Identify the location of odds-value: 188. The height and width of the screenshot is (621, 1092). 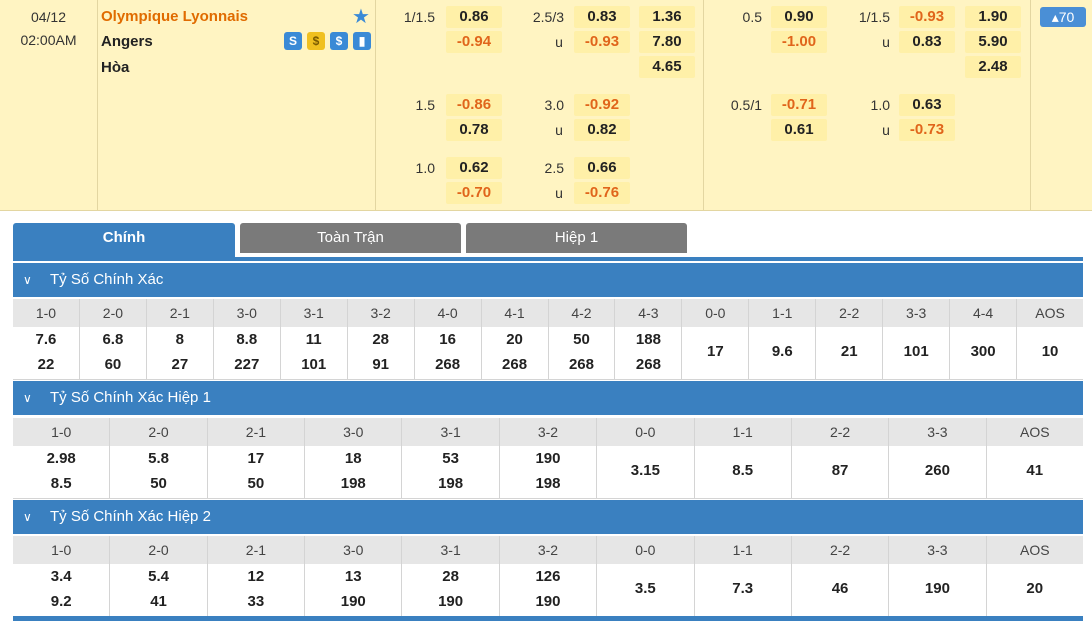
(648, 339).